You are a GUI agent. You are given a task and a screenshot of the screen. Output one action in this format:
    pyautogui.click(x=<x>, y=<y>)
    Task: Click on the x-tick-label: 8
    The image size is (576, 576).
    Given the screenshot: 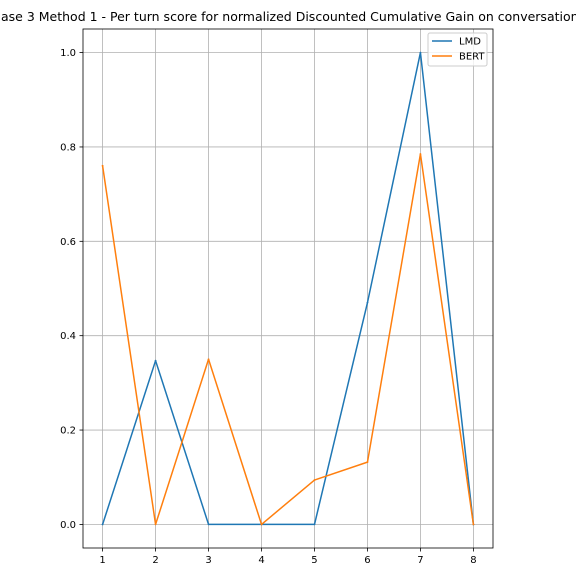 What is the action you would take?
    pyautogui.click(x=473, y=560)
    